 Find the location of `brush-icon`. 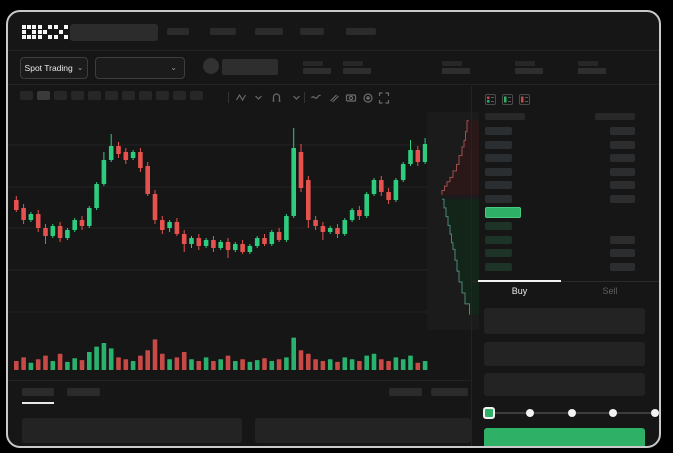

brush-icon is located at coordinates (334, 97).